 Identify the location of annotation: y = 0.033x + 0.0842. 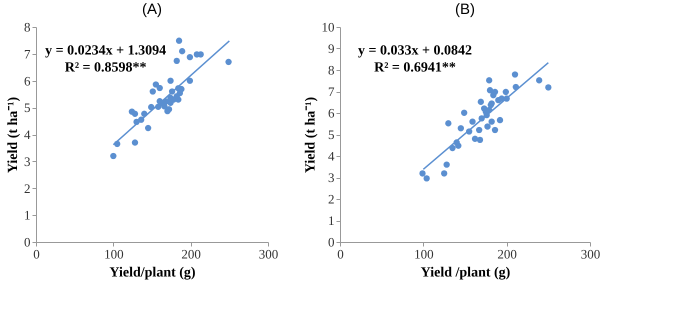
(415, 51).